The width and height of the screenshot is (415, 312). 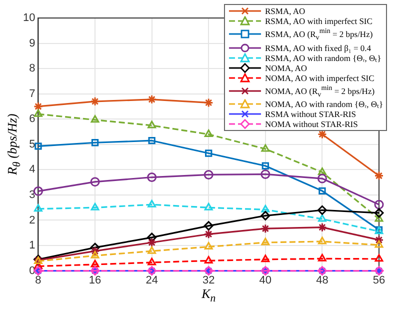 What do you see at coordinates (152, 280) in the screenshot?
I see `x-tick-label: 24` at bounding box center [152, 280].